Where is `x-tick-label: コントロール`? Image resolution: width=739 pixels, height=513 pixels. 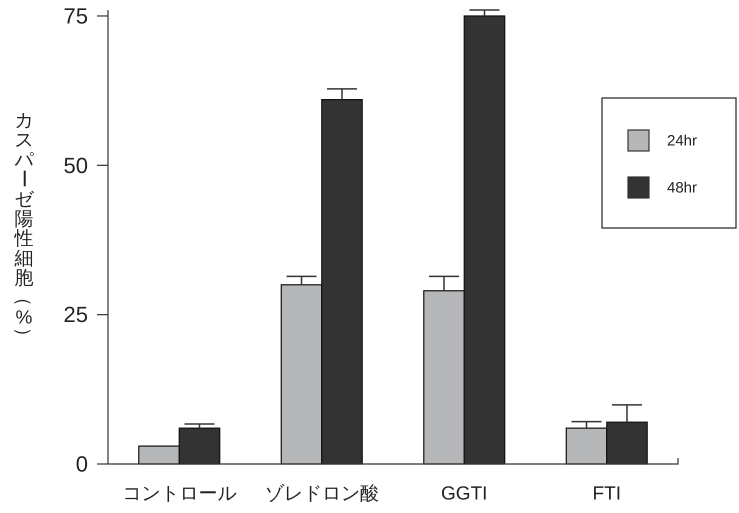
x-tick-label: コントロール is located at coordinates (179, 494).